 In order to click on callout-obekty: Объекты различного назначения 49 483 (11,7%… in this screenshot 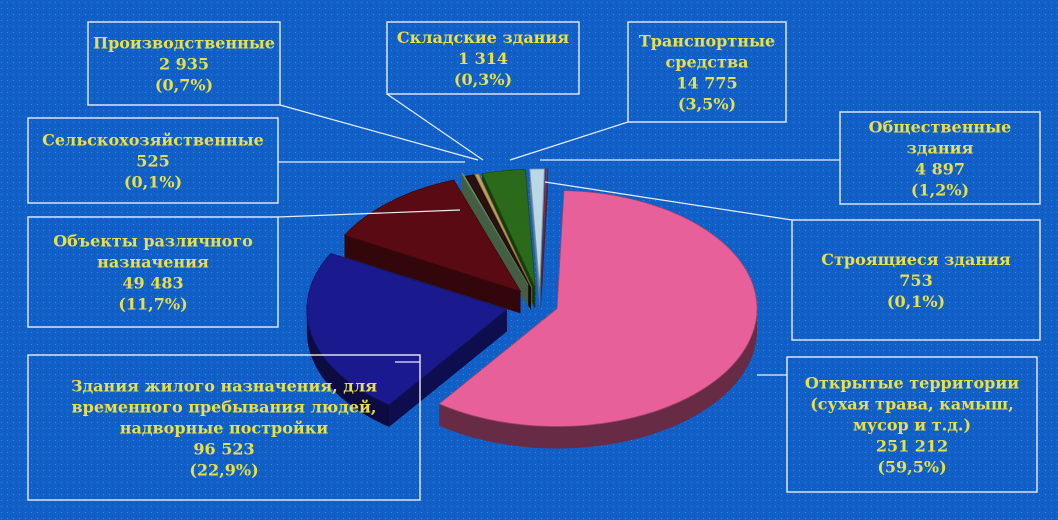, I will do `click(153, 272)`.